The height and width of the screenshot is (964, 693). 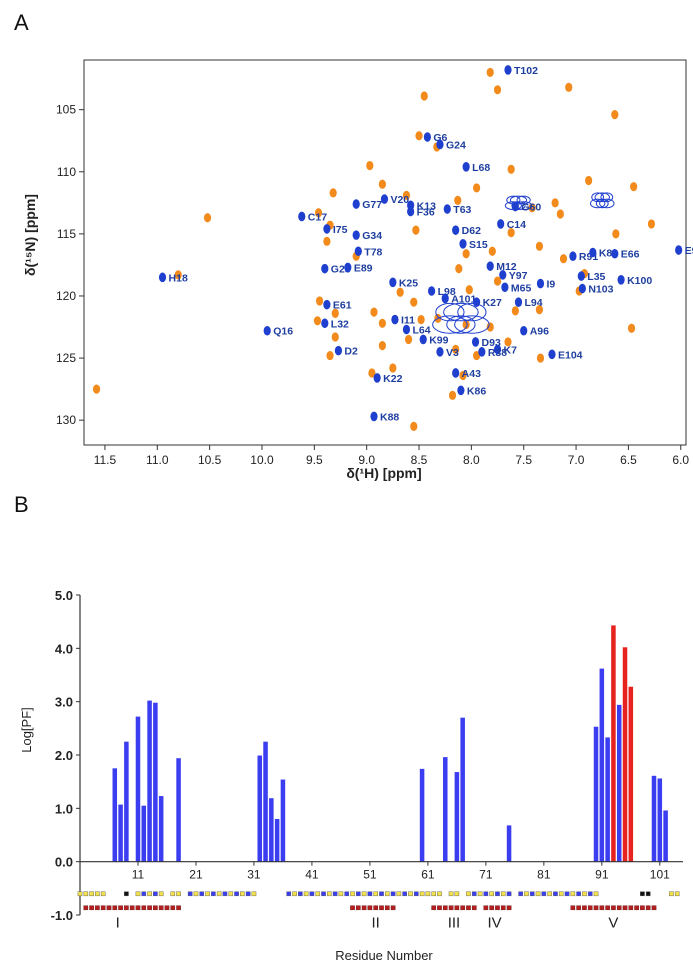 I want to click on peak-label: R38, so click(x=497, y=353).